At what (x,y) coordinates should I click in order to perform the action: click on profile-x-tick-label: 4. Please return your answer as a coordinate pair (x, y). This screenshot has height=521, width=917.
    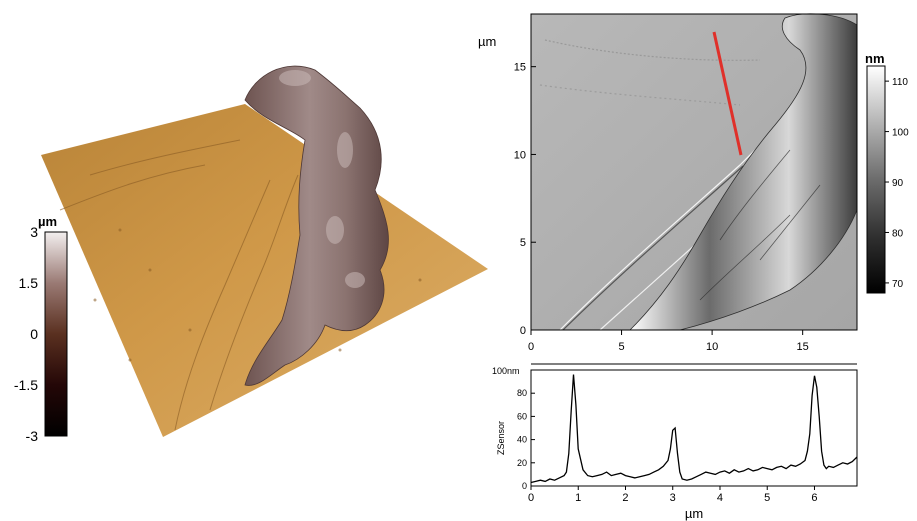
    Looking at the image, I should click on (720, 498).